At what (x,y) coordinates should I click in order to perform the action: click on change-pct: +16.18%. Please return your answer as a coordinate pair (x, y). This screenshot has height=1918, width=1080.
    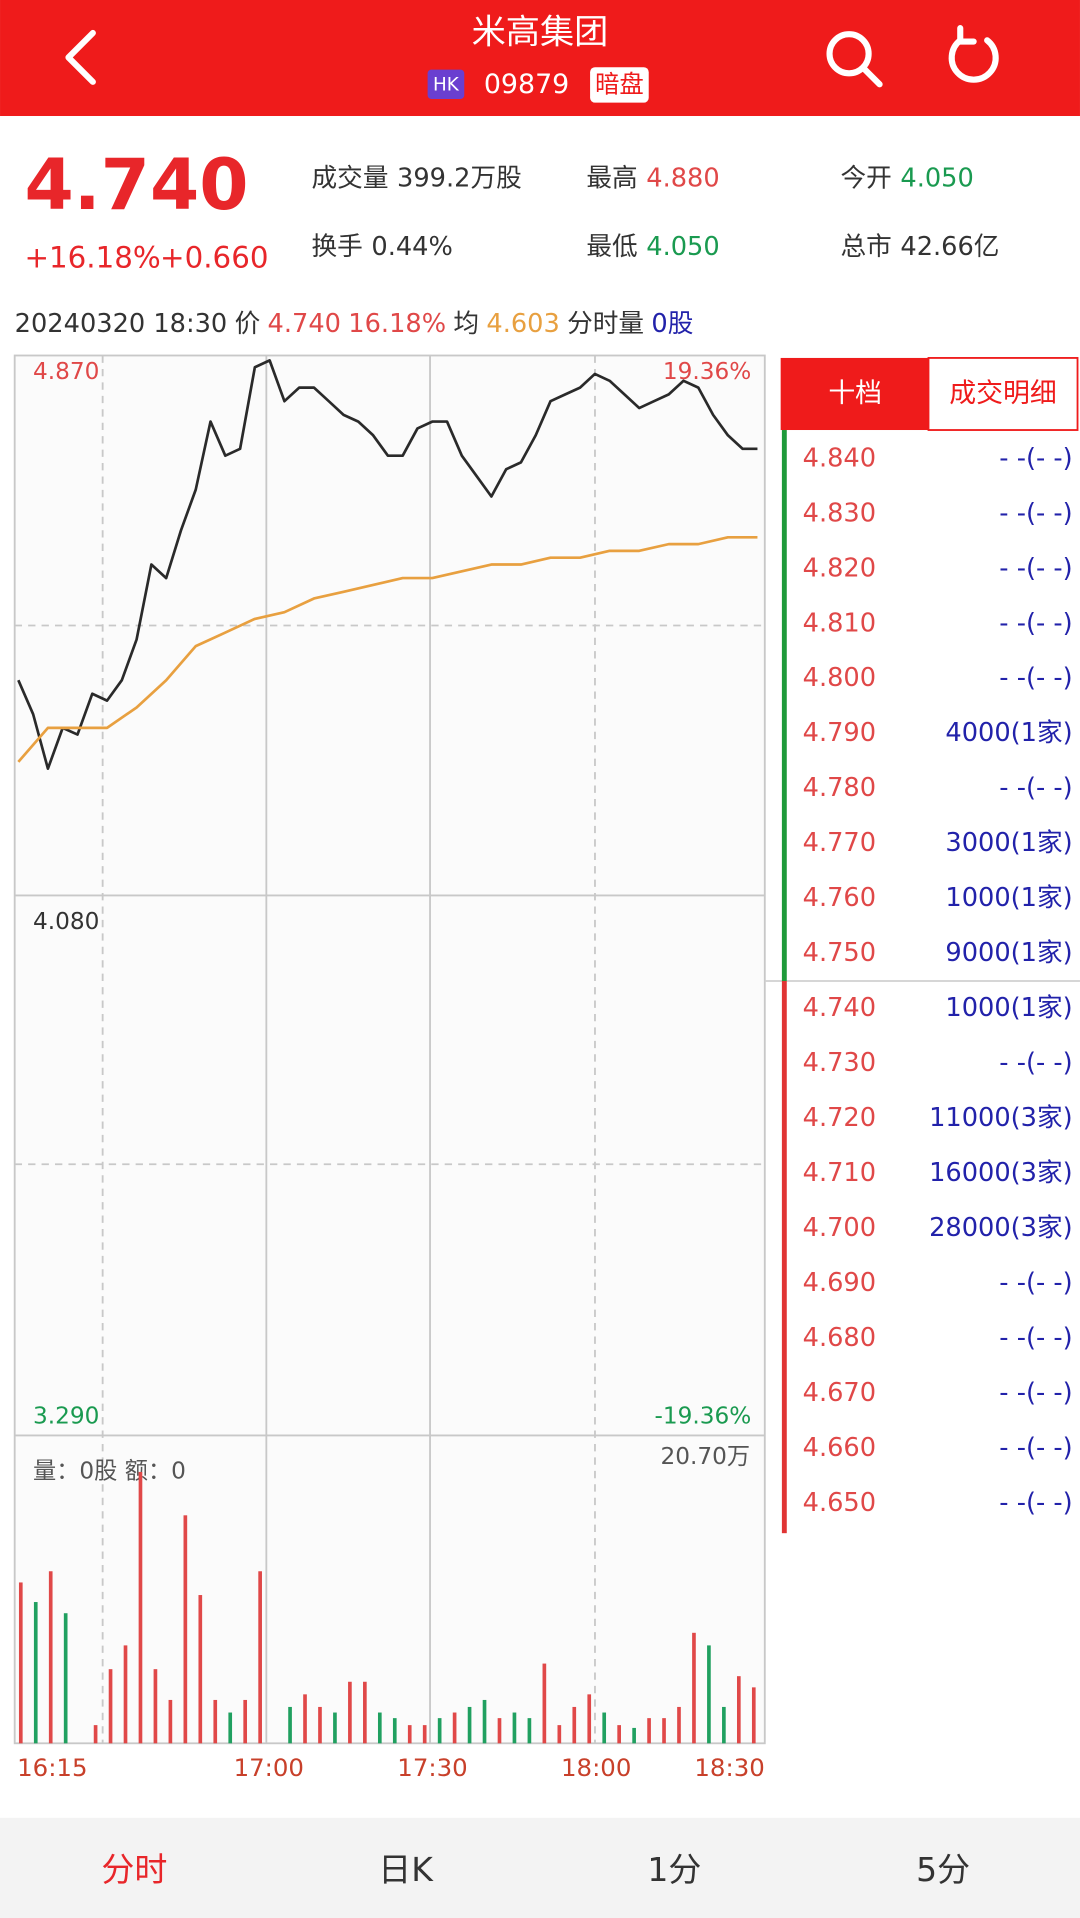
    Looking at the image, I should click on (92, 257).